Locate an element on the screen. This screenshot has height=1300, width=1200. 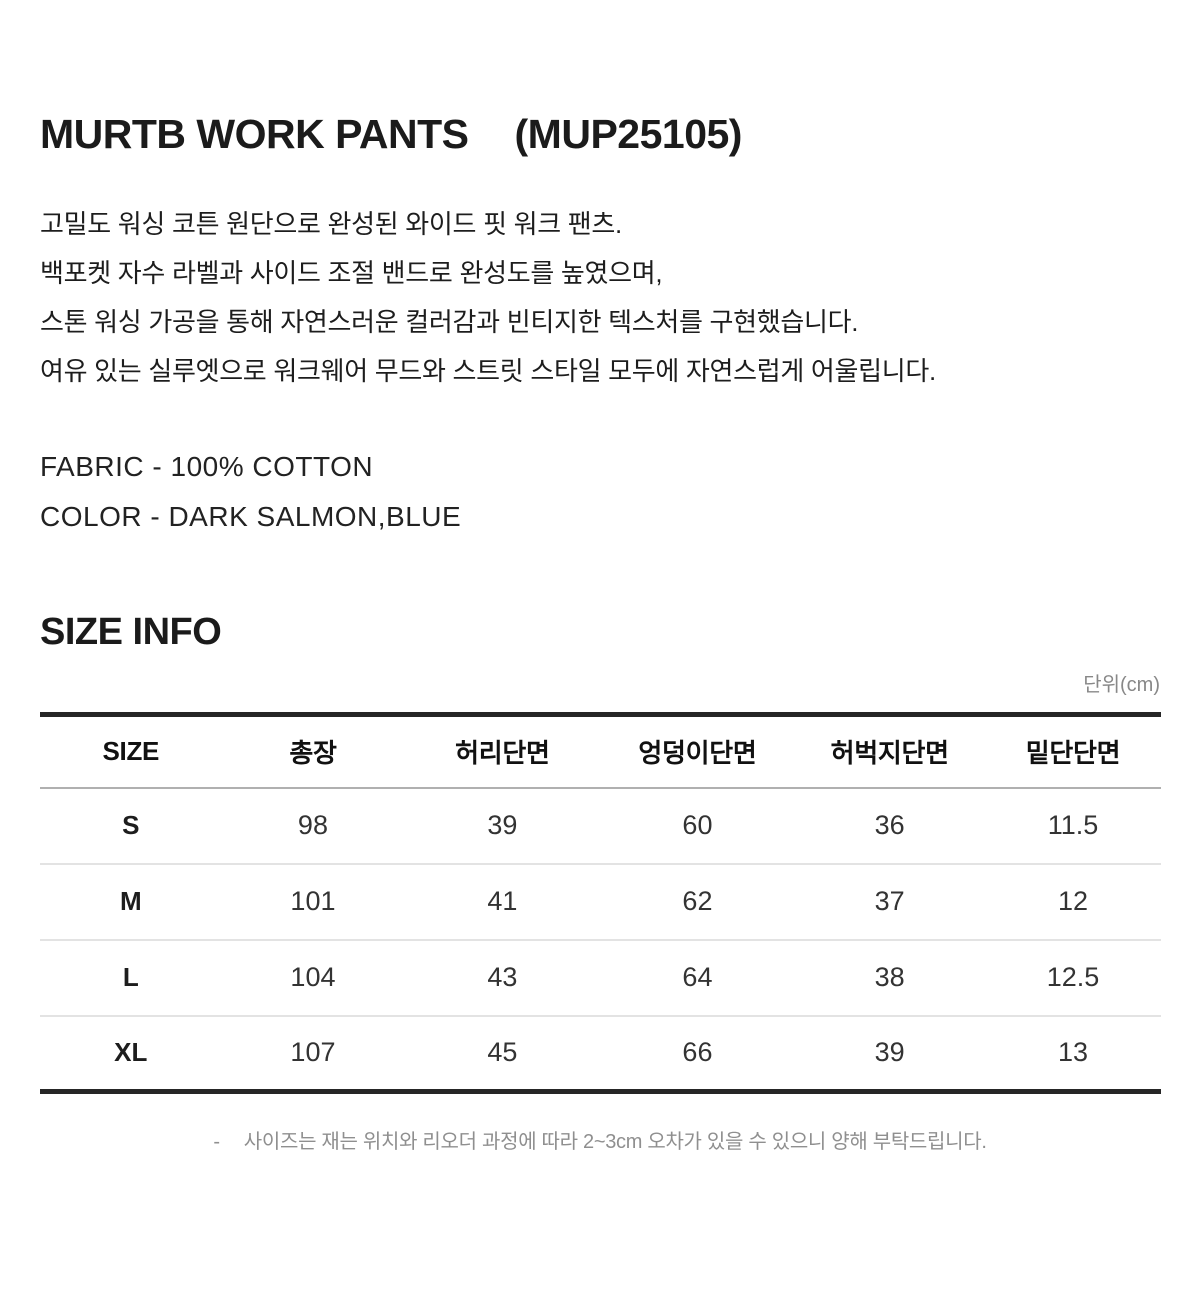
cell-value: 12 is located at coordinates (1072, 901).